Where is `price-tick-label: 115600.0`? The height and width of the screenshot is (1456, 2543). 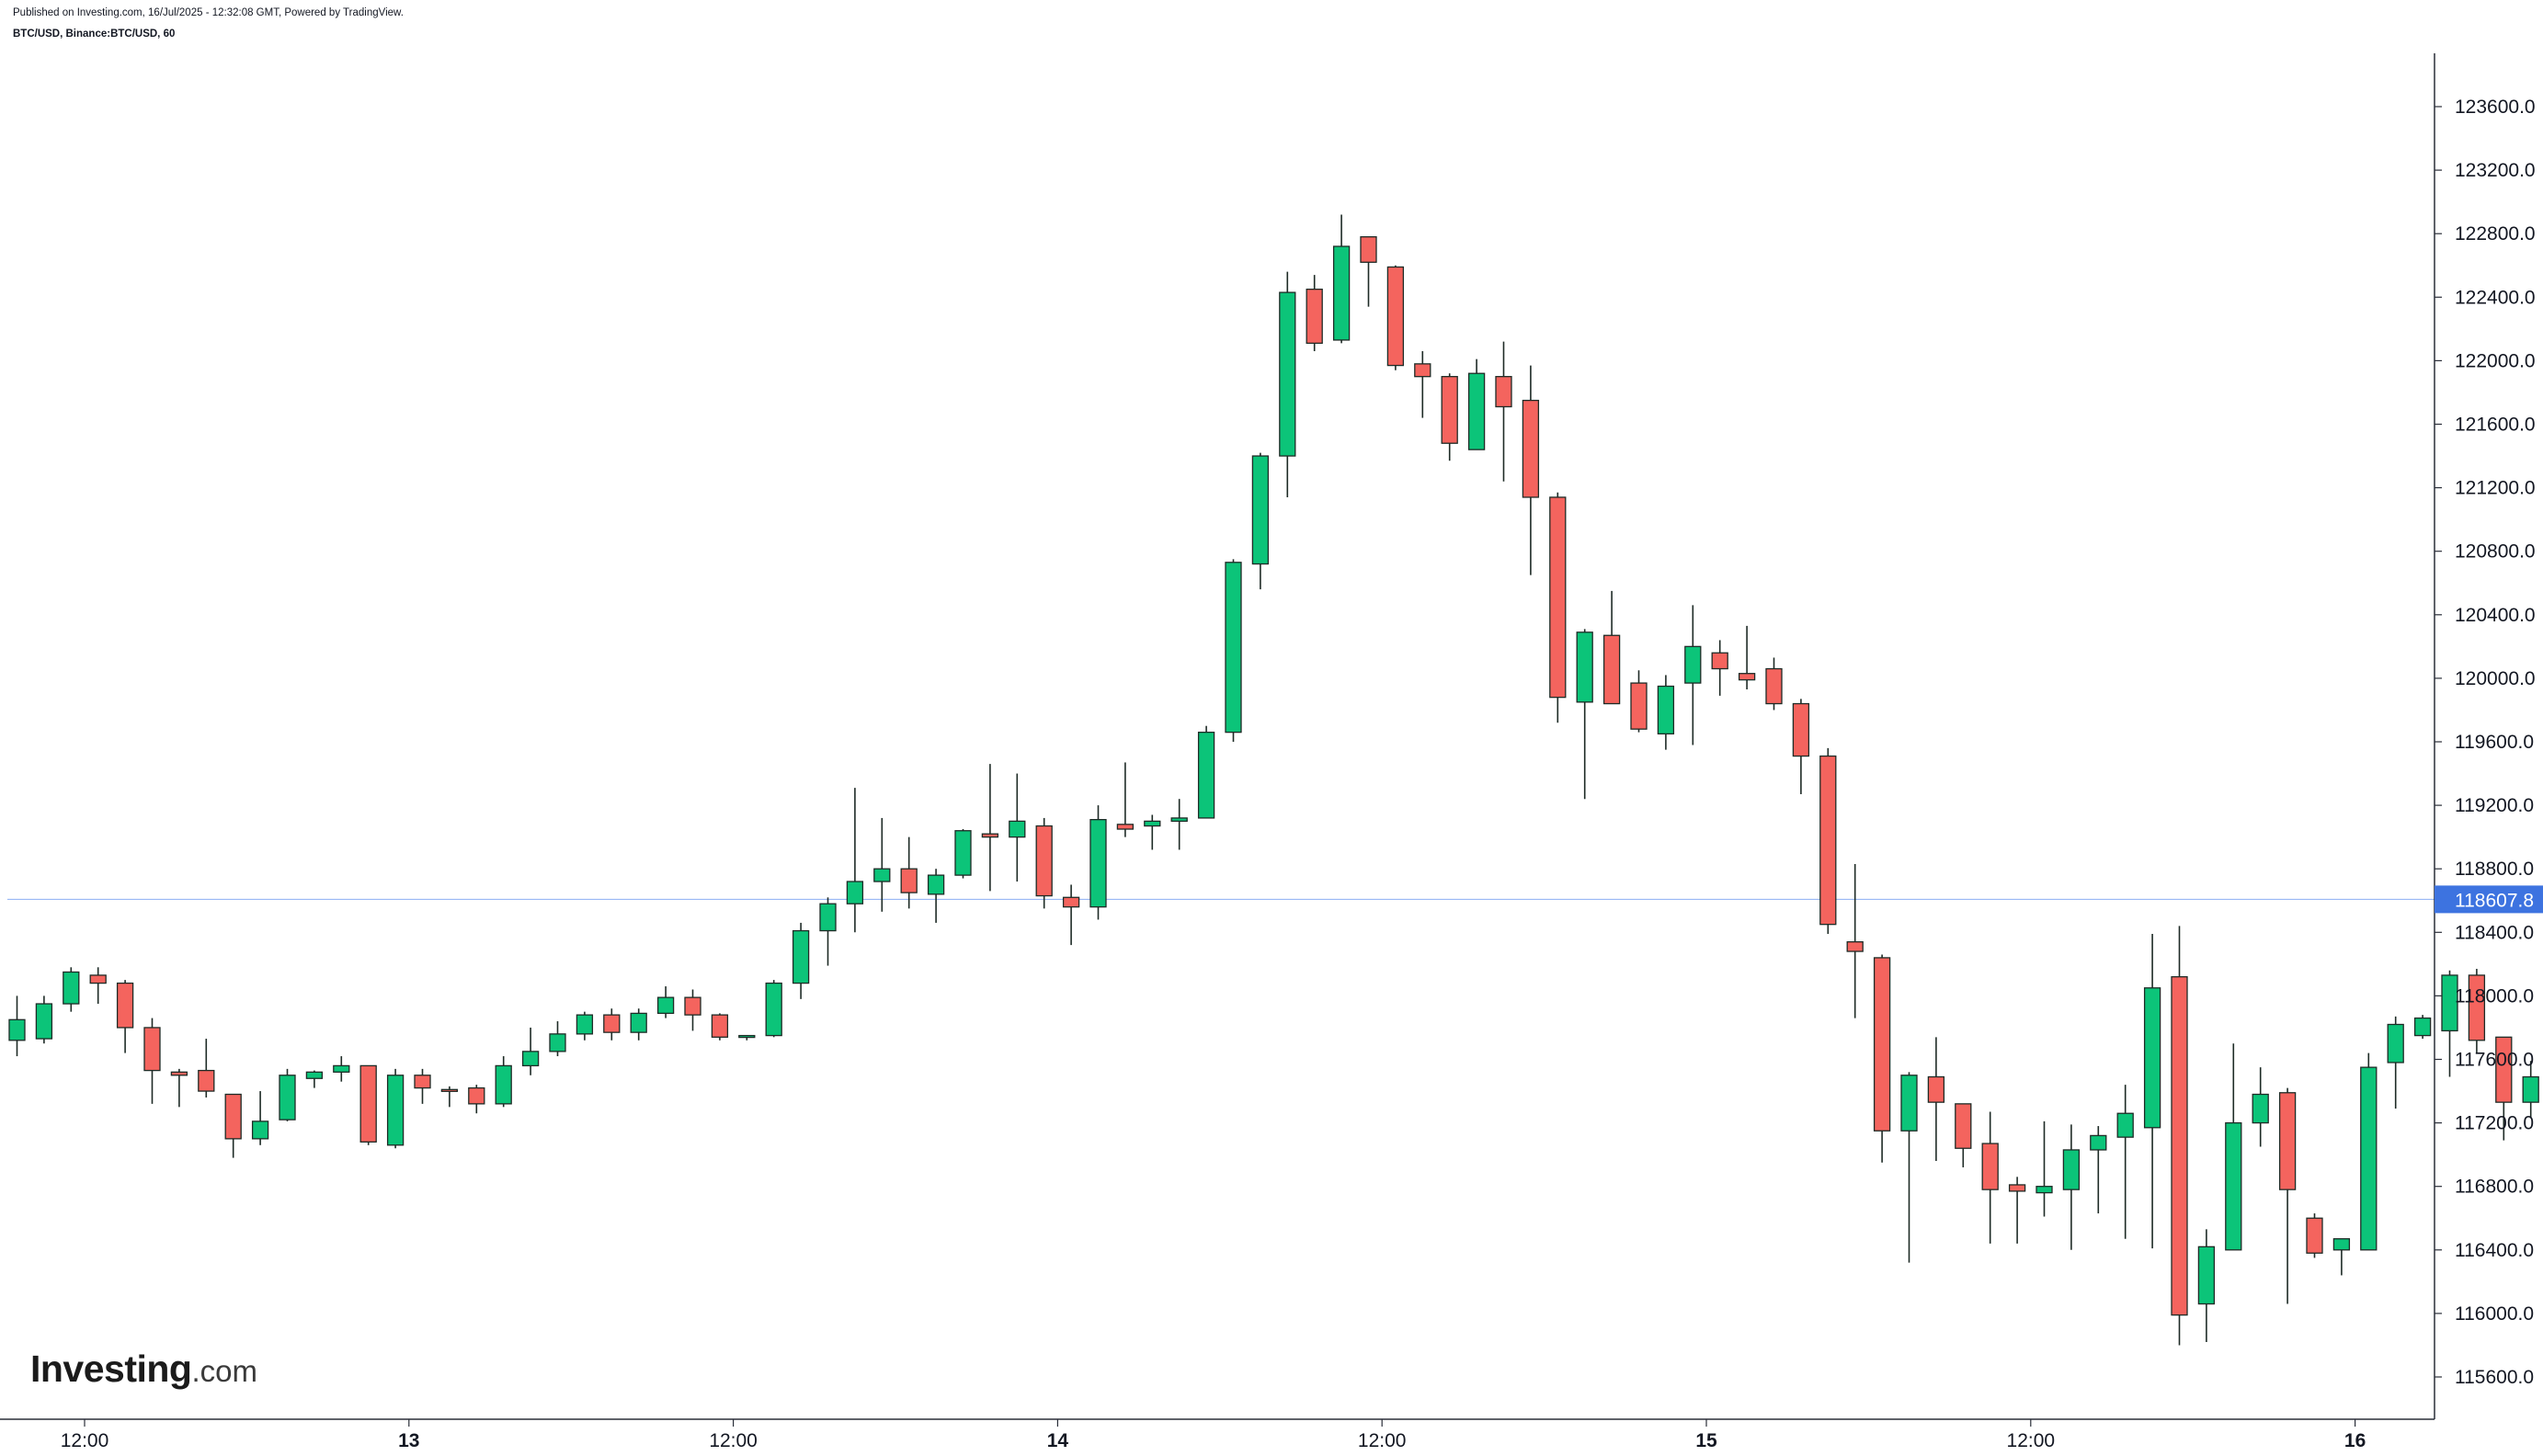
price-tick-label: 115600.0 is located at coordinates (2495, 1377).